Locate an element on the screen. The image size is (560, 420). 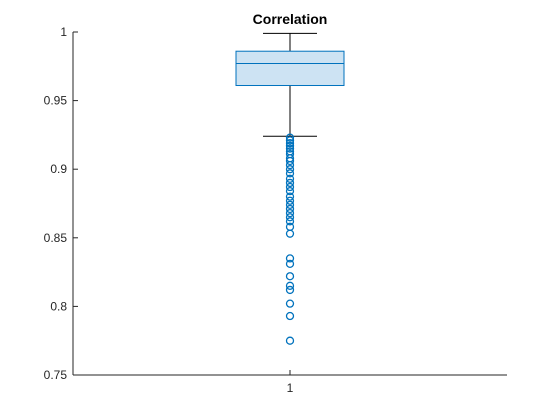
y-tick-label: 0.75 is located at coordinates (56, 375).